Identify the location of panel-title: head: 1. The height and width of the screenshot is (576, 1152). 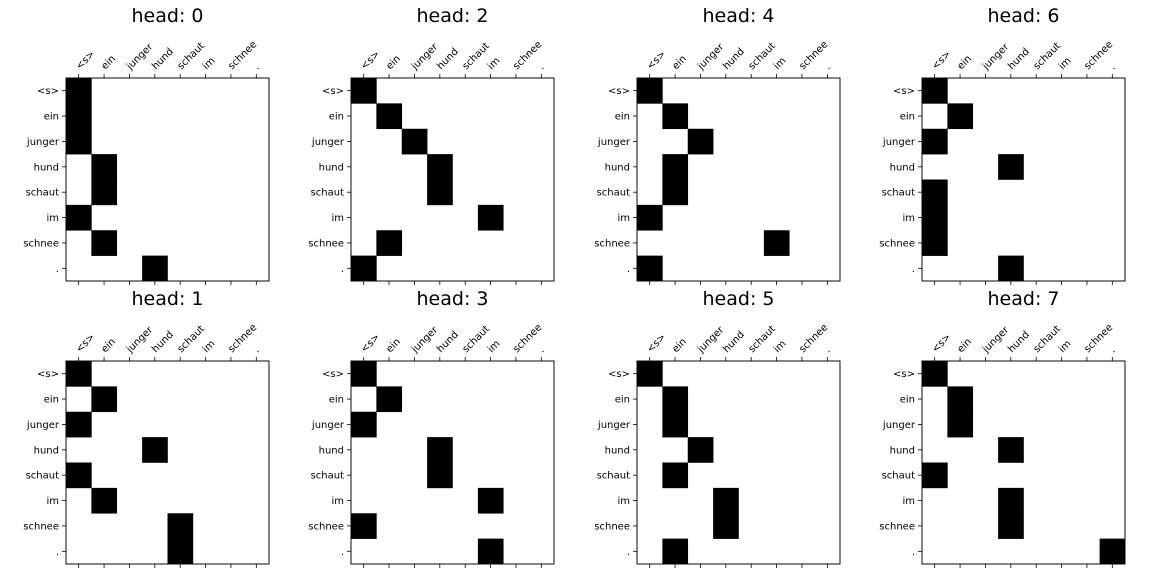
(168, 299).